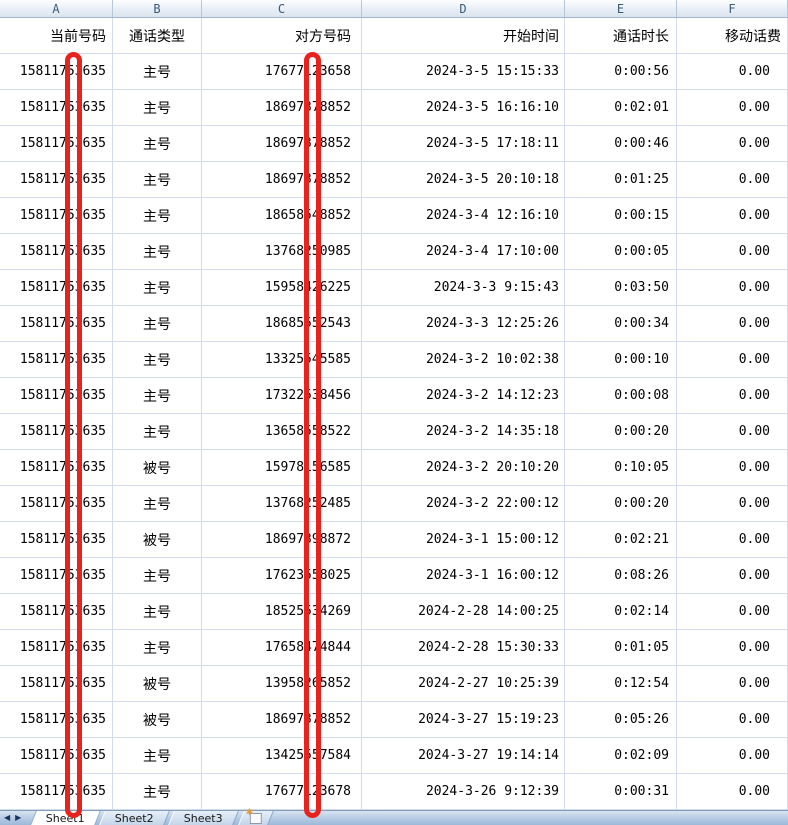 Image resolution: width=788 pixels, height=825 pixels. I want to click on cell-duration: 0:05:26, so click(621, 719).